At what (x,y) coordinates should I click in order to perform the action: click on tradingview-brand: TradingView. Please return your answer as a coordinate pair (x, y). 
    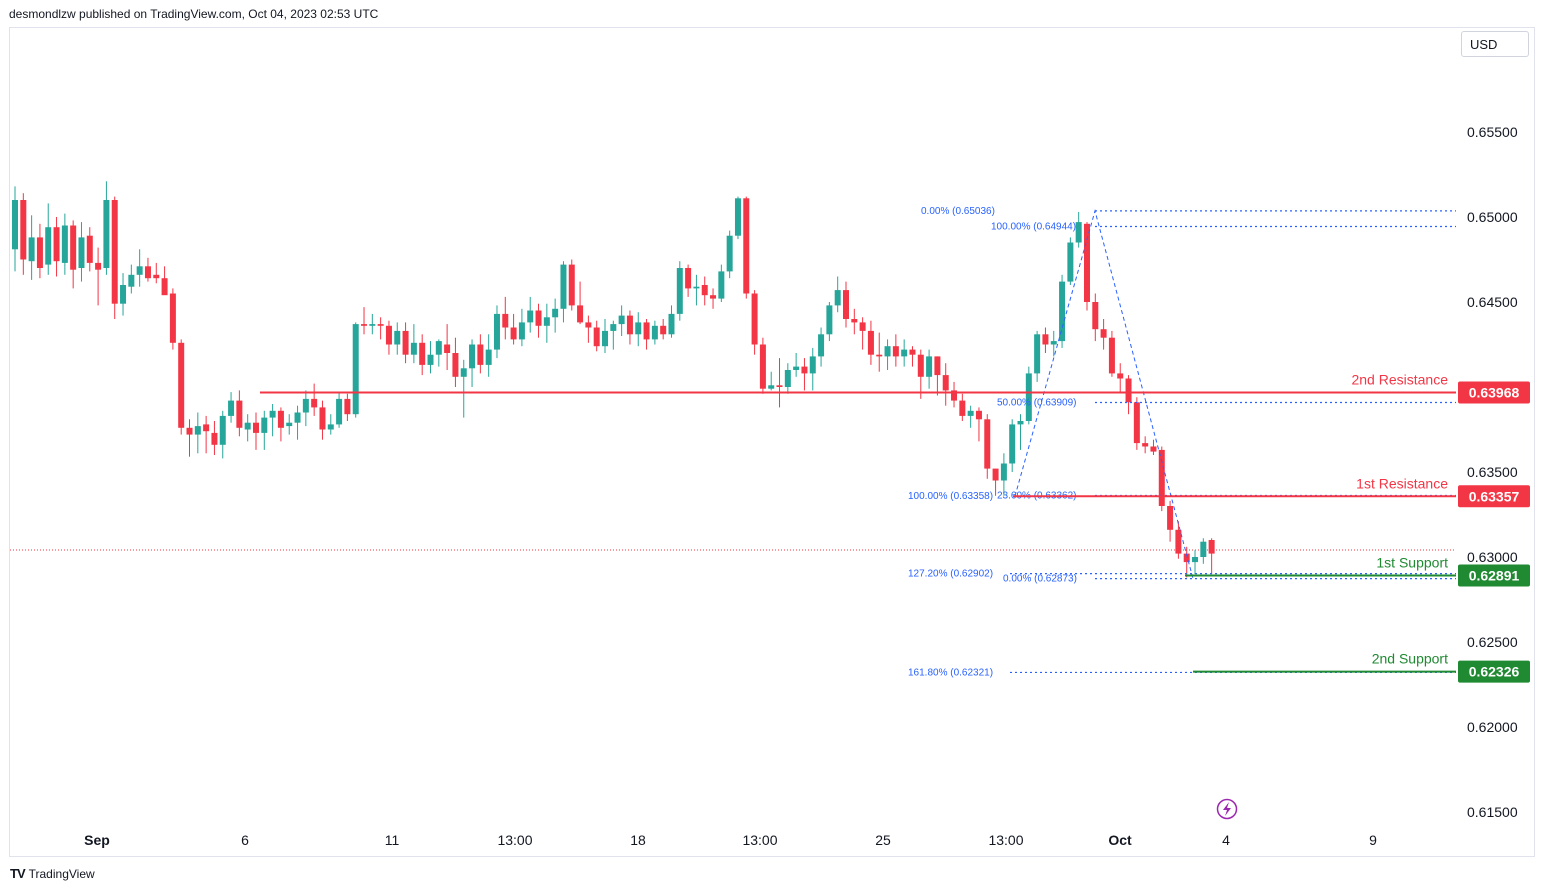
    Looking at the image, I should click on (61, 873).